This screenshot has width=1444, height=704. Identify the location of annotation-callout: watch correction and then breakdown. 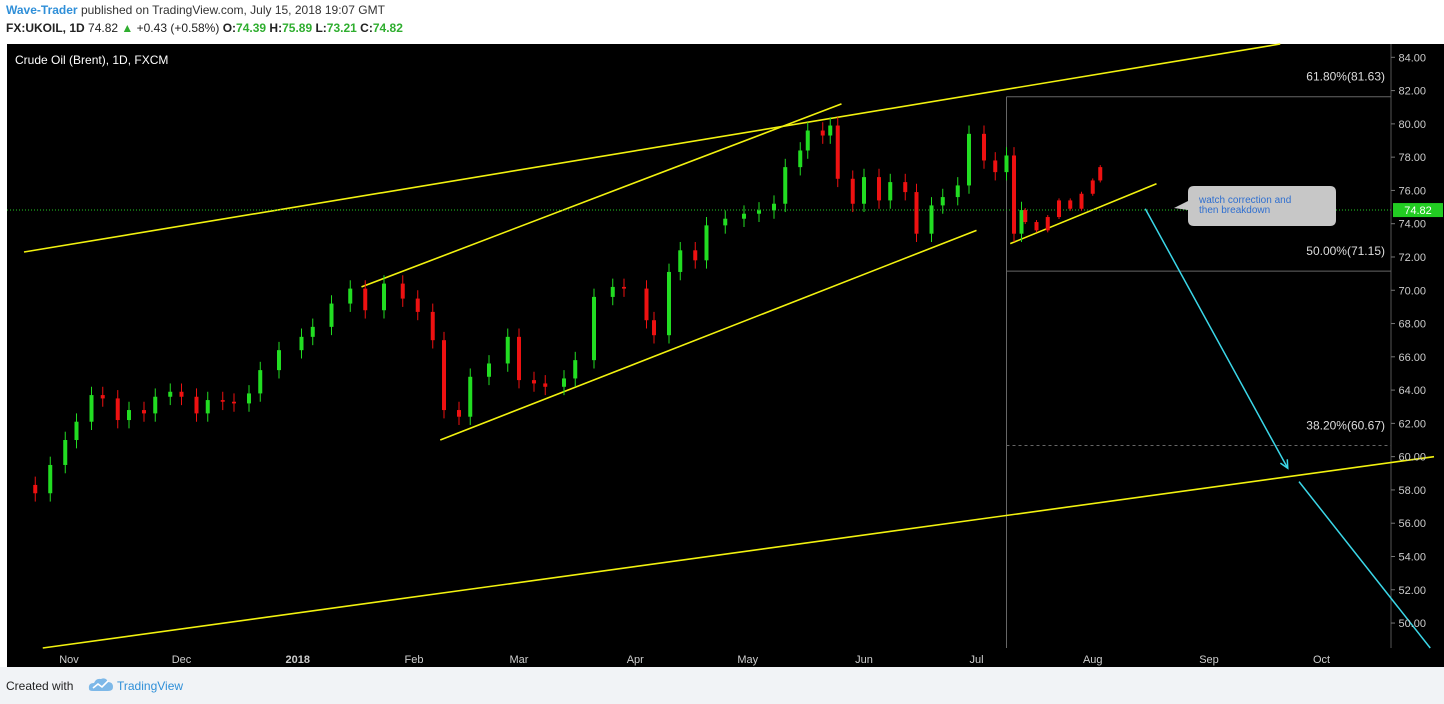
(1255, 206).